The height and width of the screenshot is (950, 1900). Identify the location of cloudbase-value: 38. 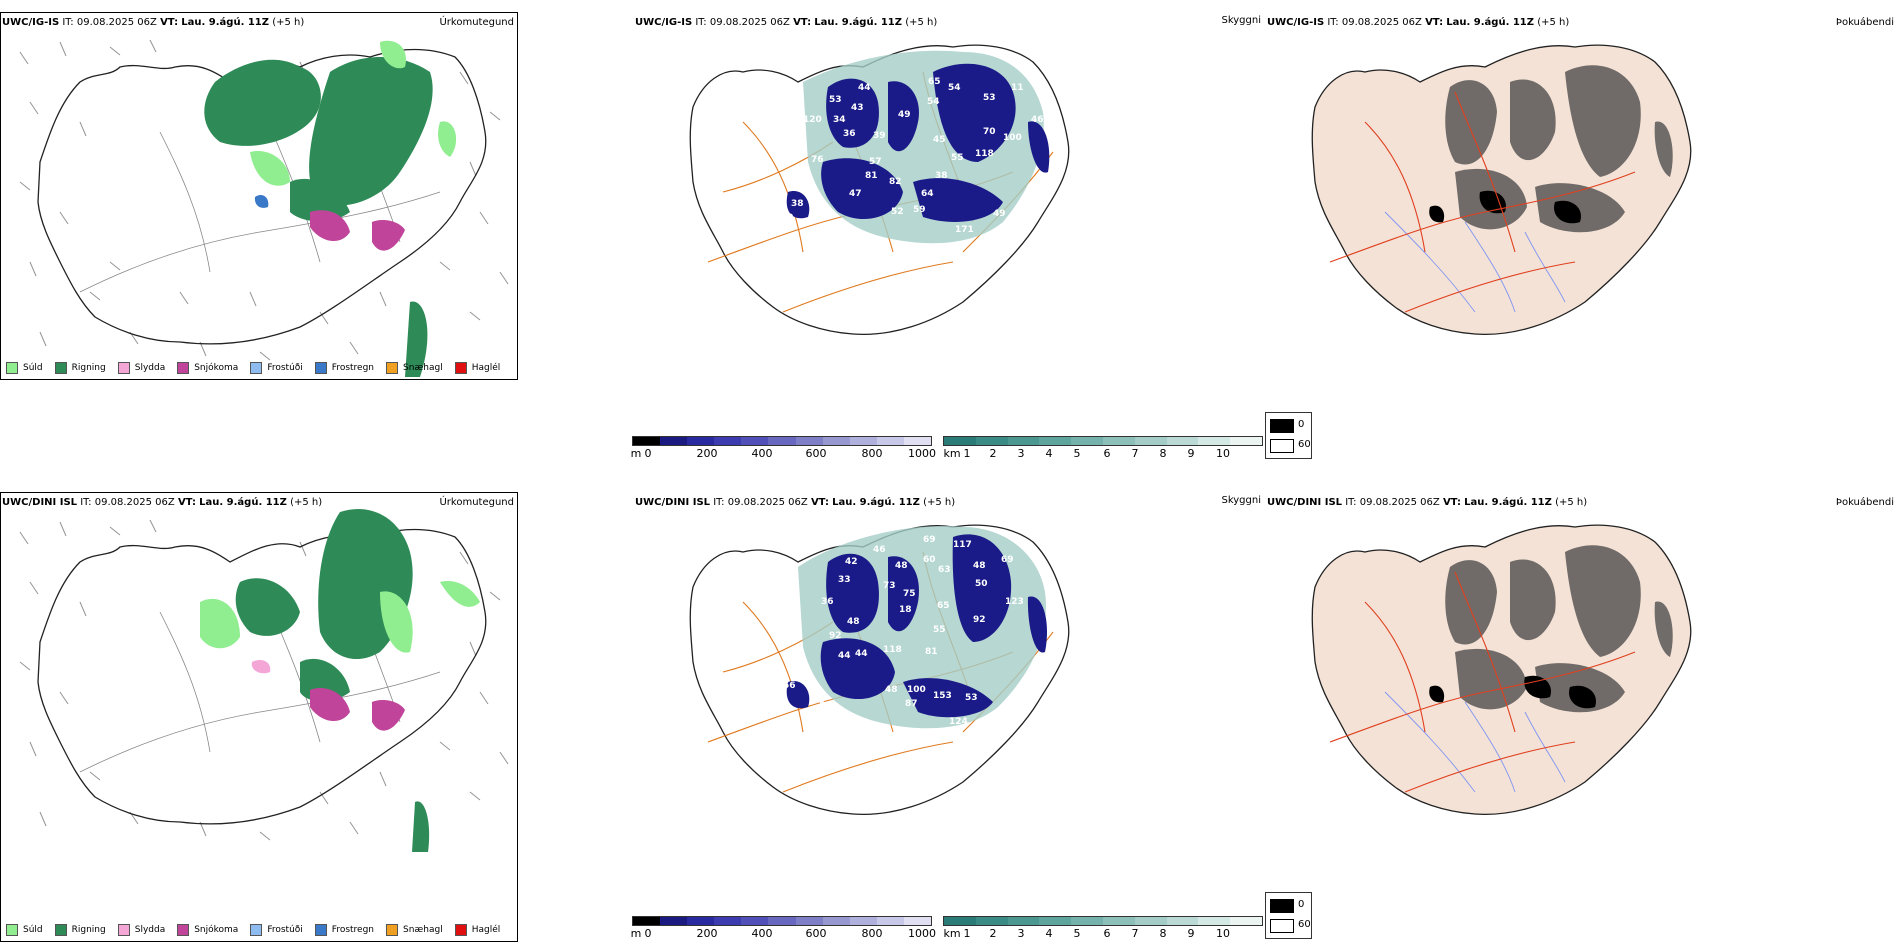
(797, 204).